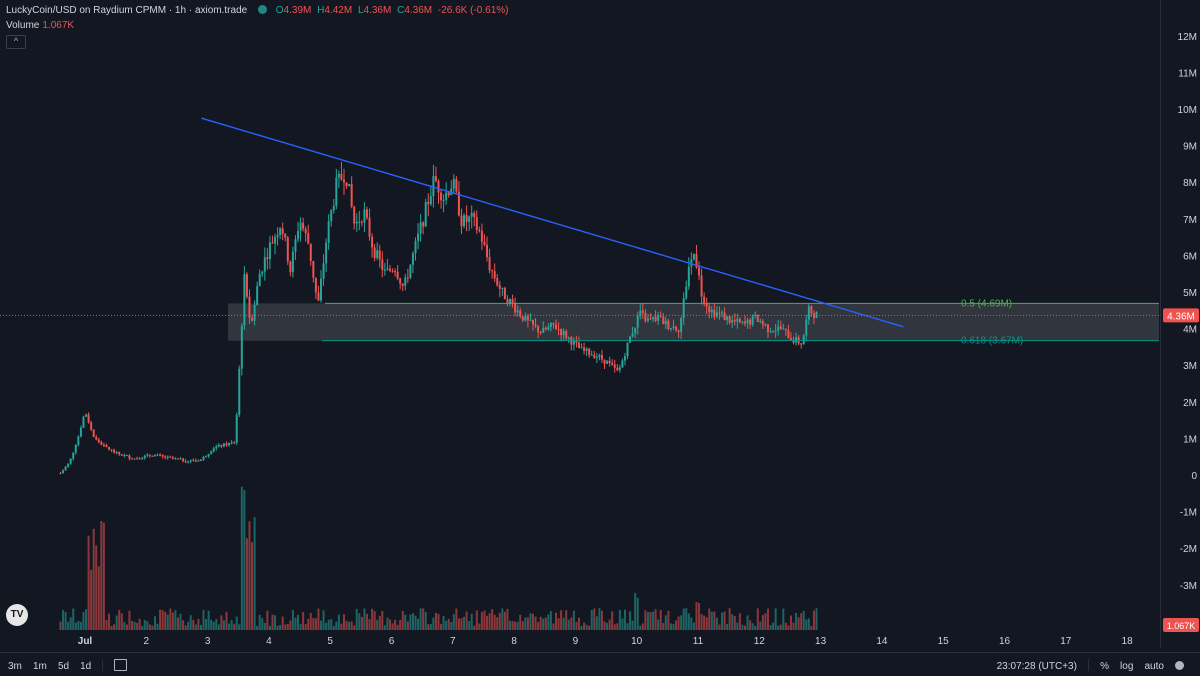 Image resolution: width=1200 pixels, height=676 pixels. I want to click on current-price-label: 4.36M, so click(1181, 316).